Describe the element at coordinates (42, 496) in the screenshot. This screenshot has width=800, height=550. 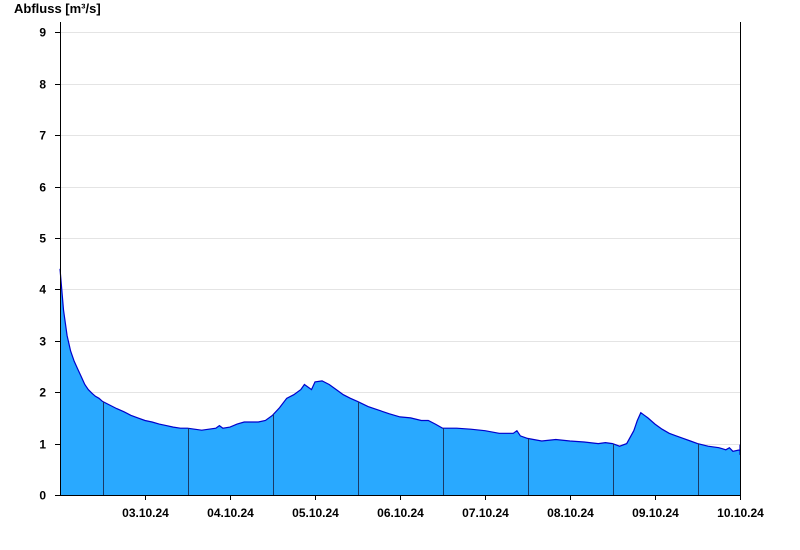
I see `y-tick-label: 0` at that location.